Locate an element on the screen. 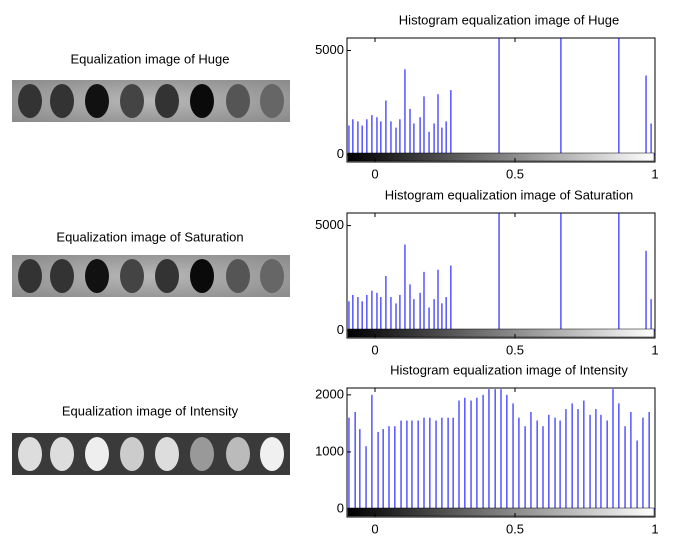 The image size is (697, 547). image-panel: Equalization image of Saturation is located at coordinates (151, 263).